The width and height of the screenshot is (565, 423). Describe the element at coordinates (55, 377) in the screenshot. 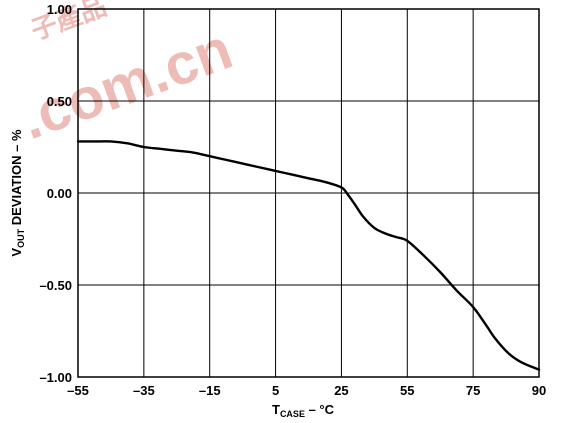

I see `y-tick-label: –1.00` at that location.